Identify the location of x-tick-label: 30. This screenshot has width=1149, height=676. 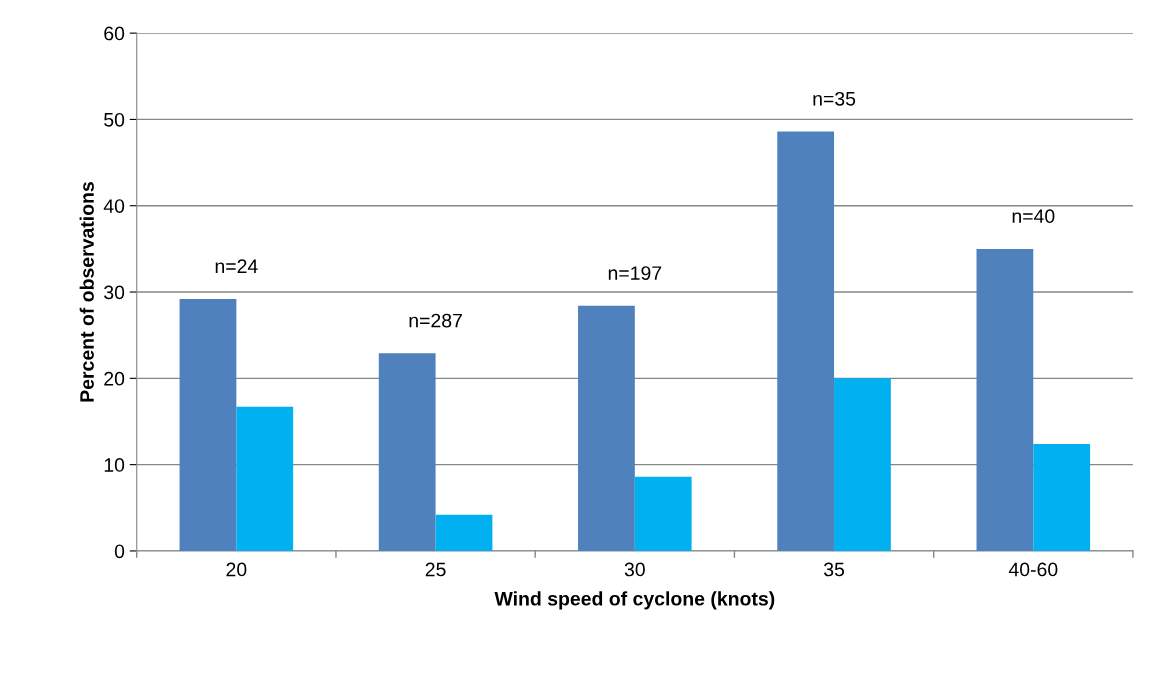
(634, 569).